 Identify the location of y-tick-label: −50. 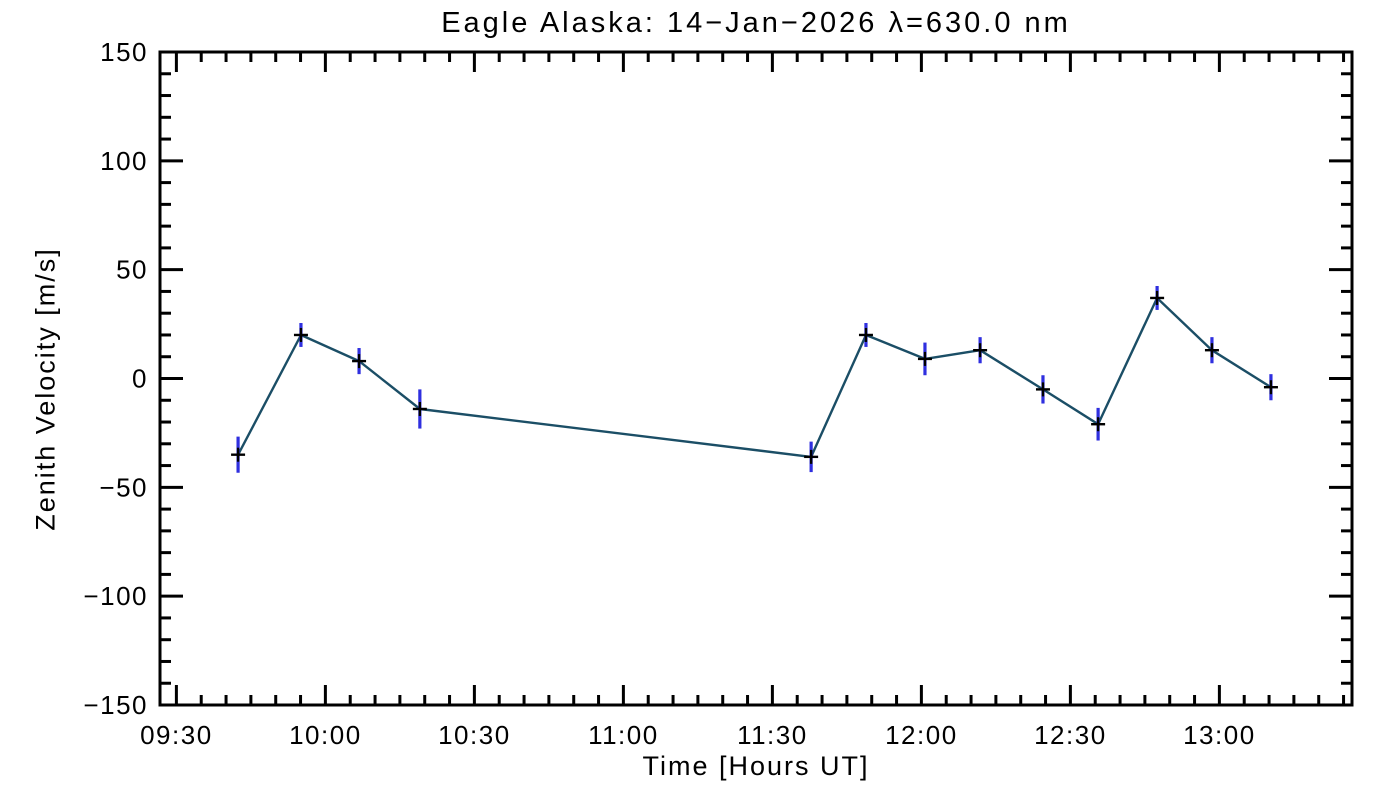
(123, 487).